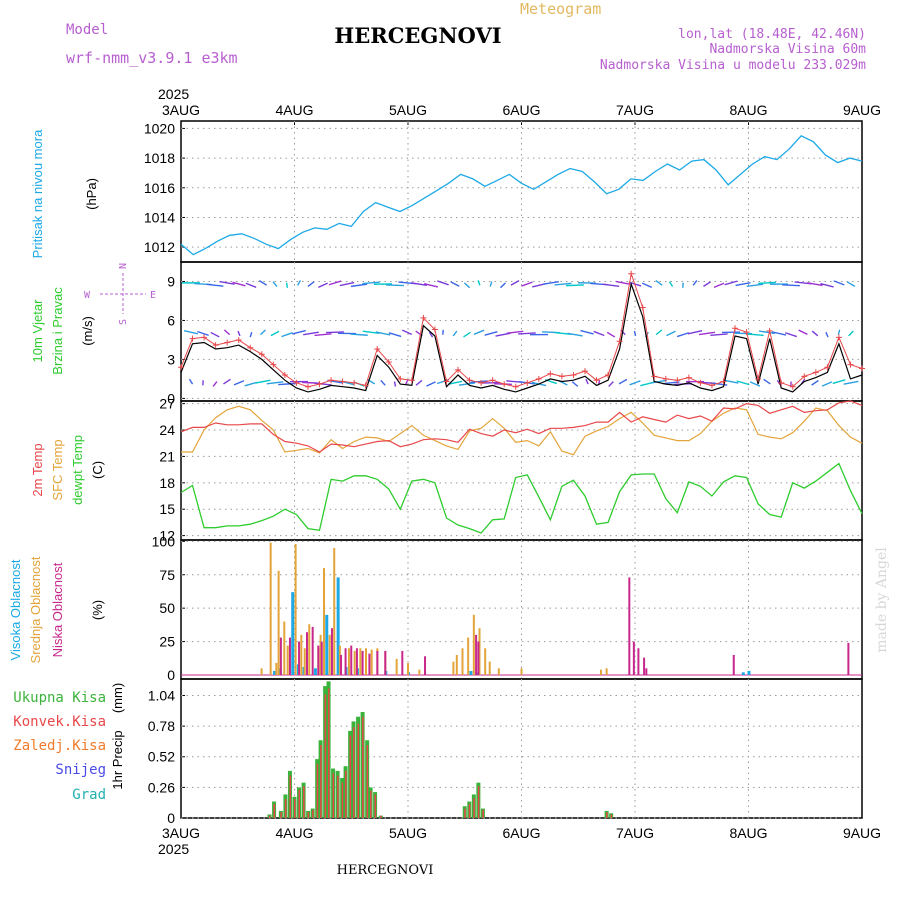 Image resolution: width=900 pixels, height=900 pixels. What do you see at coordinates (294, 833) in the screenshot?
I see `bottom-tick-label: 4AUG` at bounding box center [294, 833].